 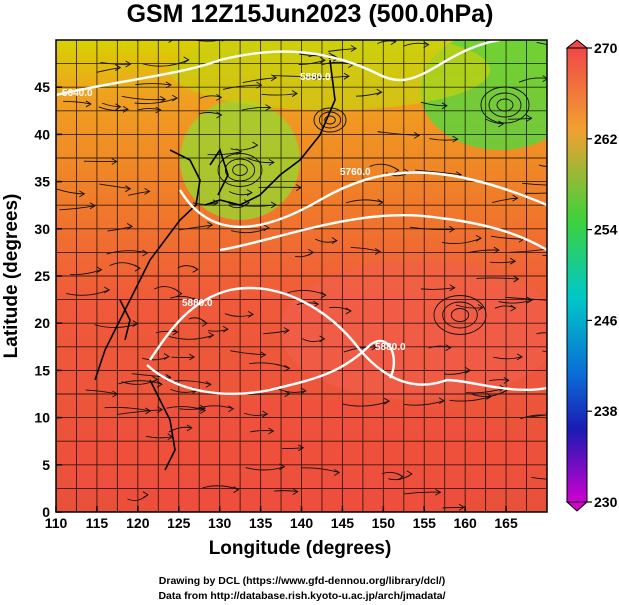 I want to click on x-tick-label: 125, so click(x=179, y=523).